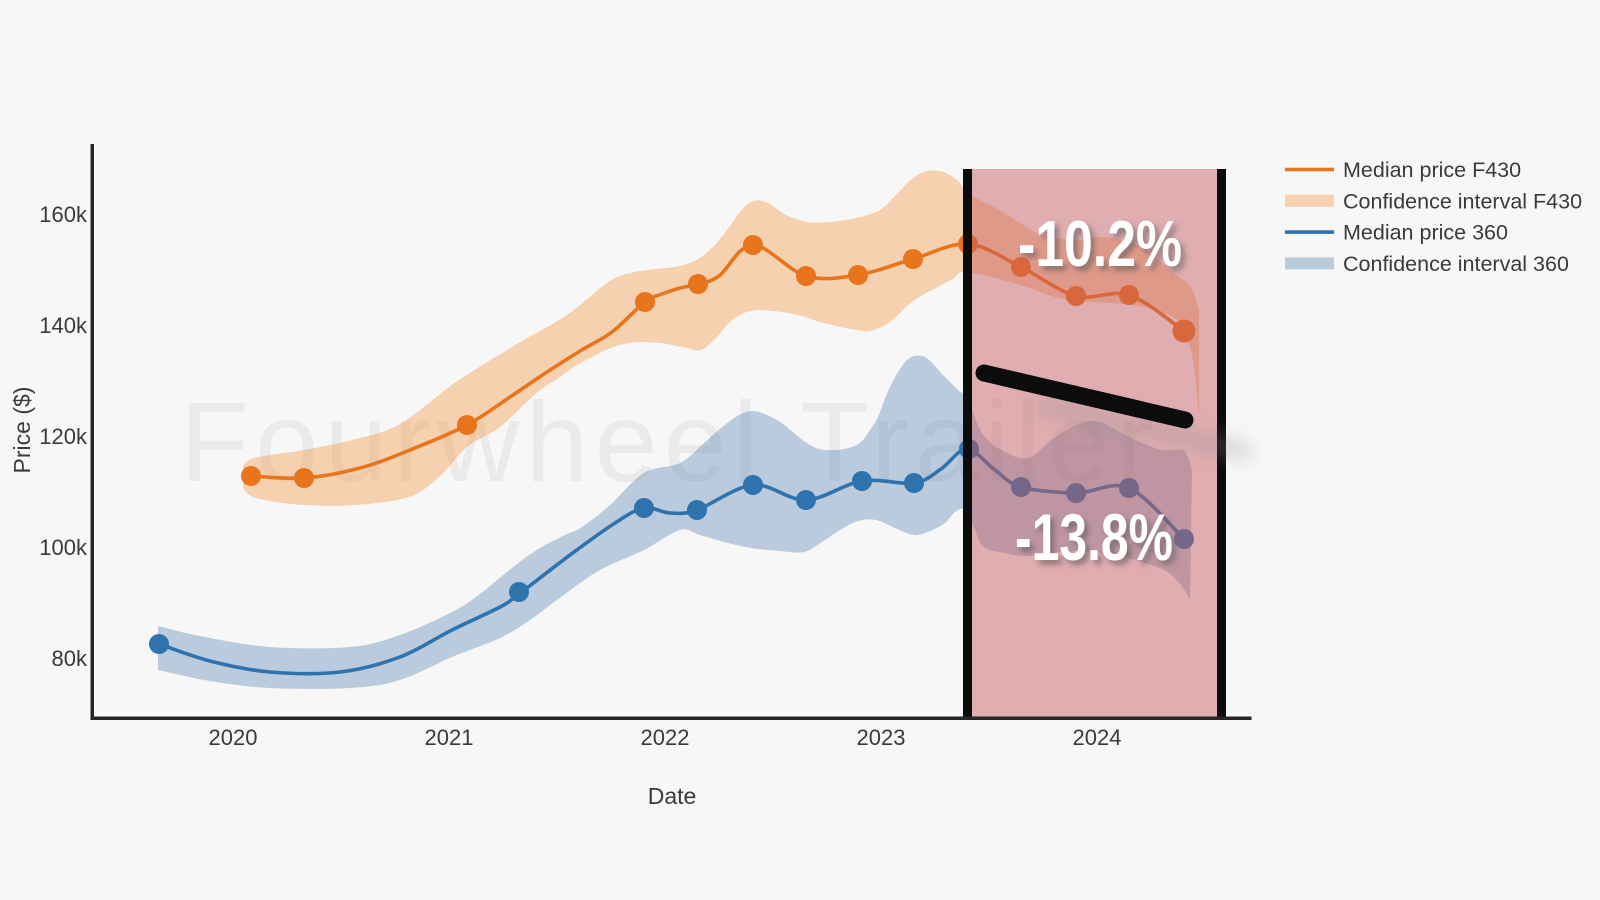 The width and height of the screenshot is (1600, 900). What do you see at coordinates (1425, 233) in the screenshot?
I see `svg-text: Median price 360` at bounding box center [1425, 233].